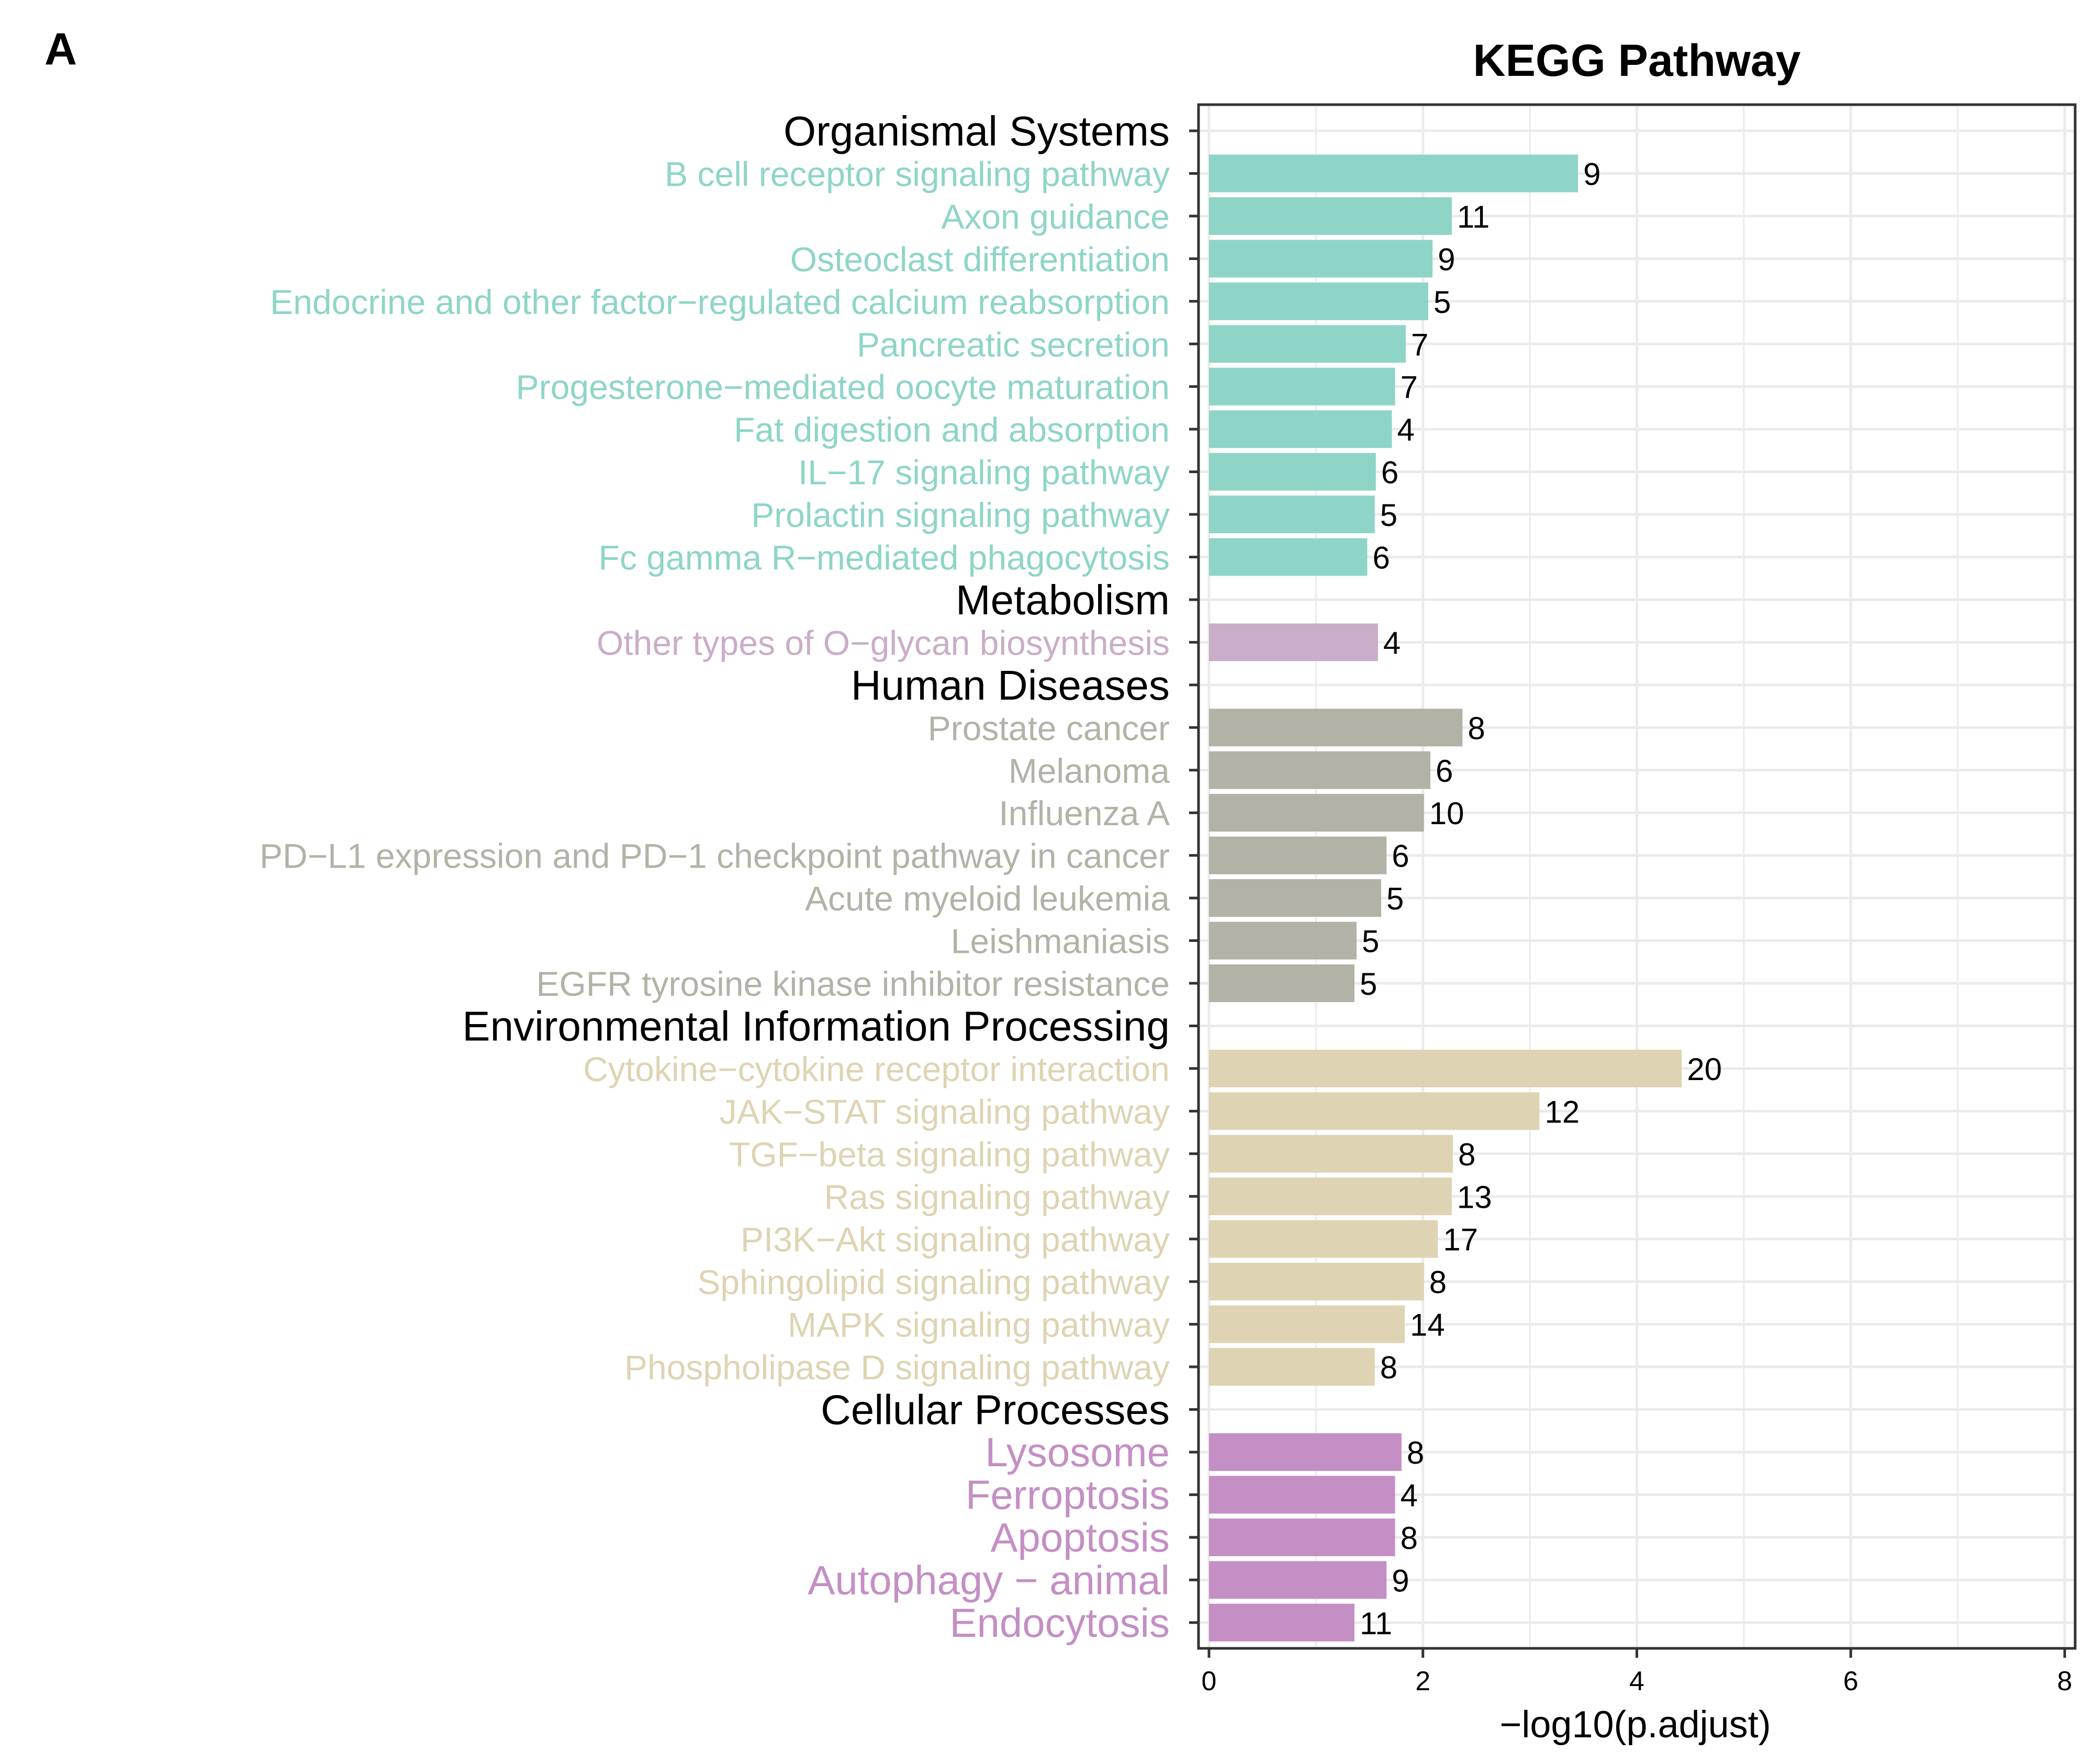  I want to click on pathway-label: PI3K−Akt signaling pathway, so click(955, 1239).